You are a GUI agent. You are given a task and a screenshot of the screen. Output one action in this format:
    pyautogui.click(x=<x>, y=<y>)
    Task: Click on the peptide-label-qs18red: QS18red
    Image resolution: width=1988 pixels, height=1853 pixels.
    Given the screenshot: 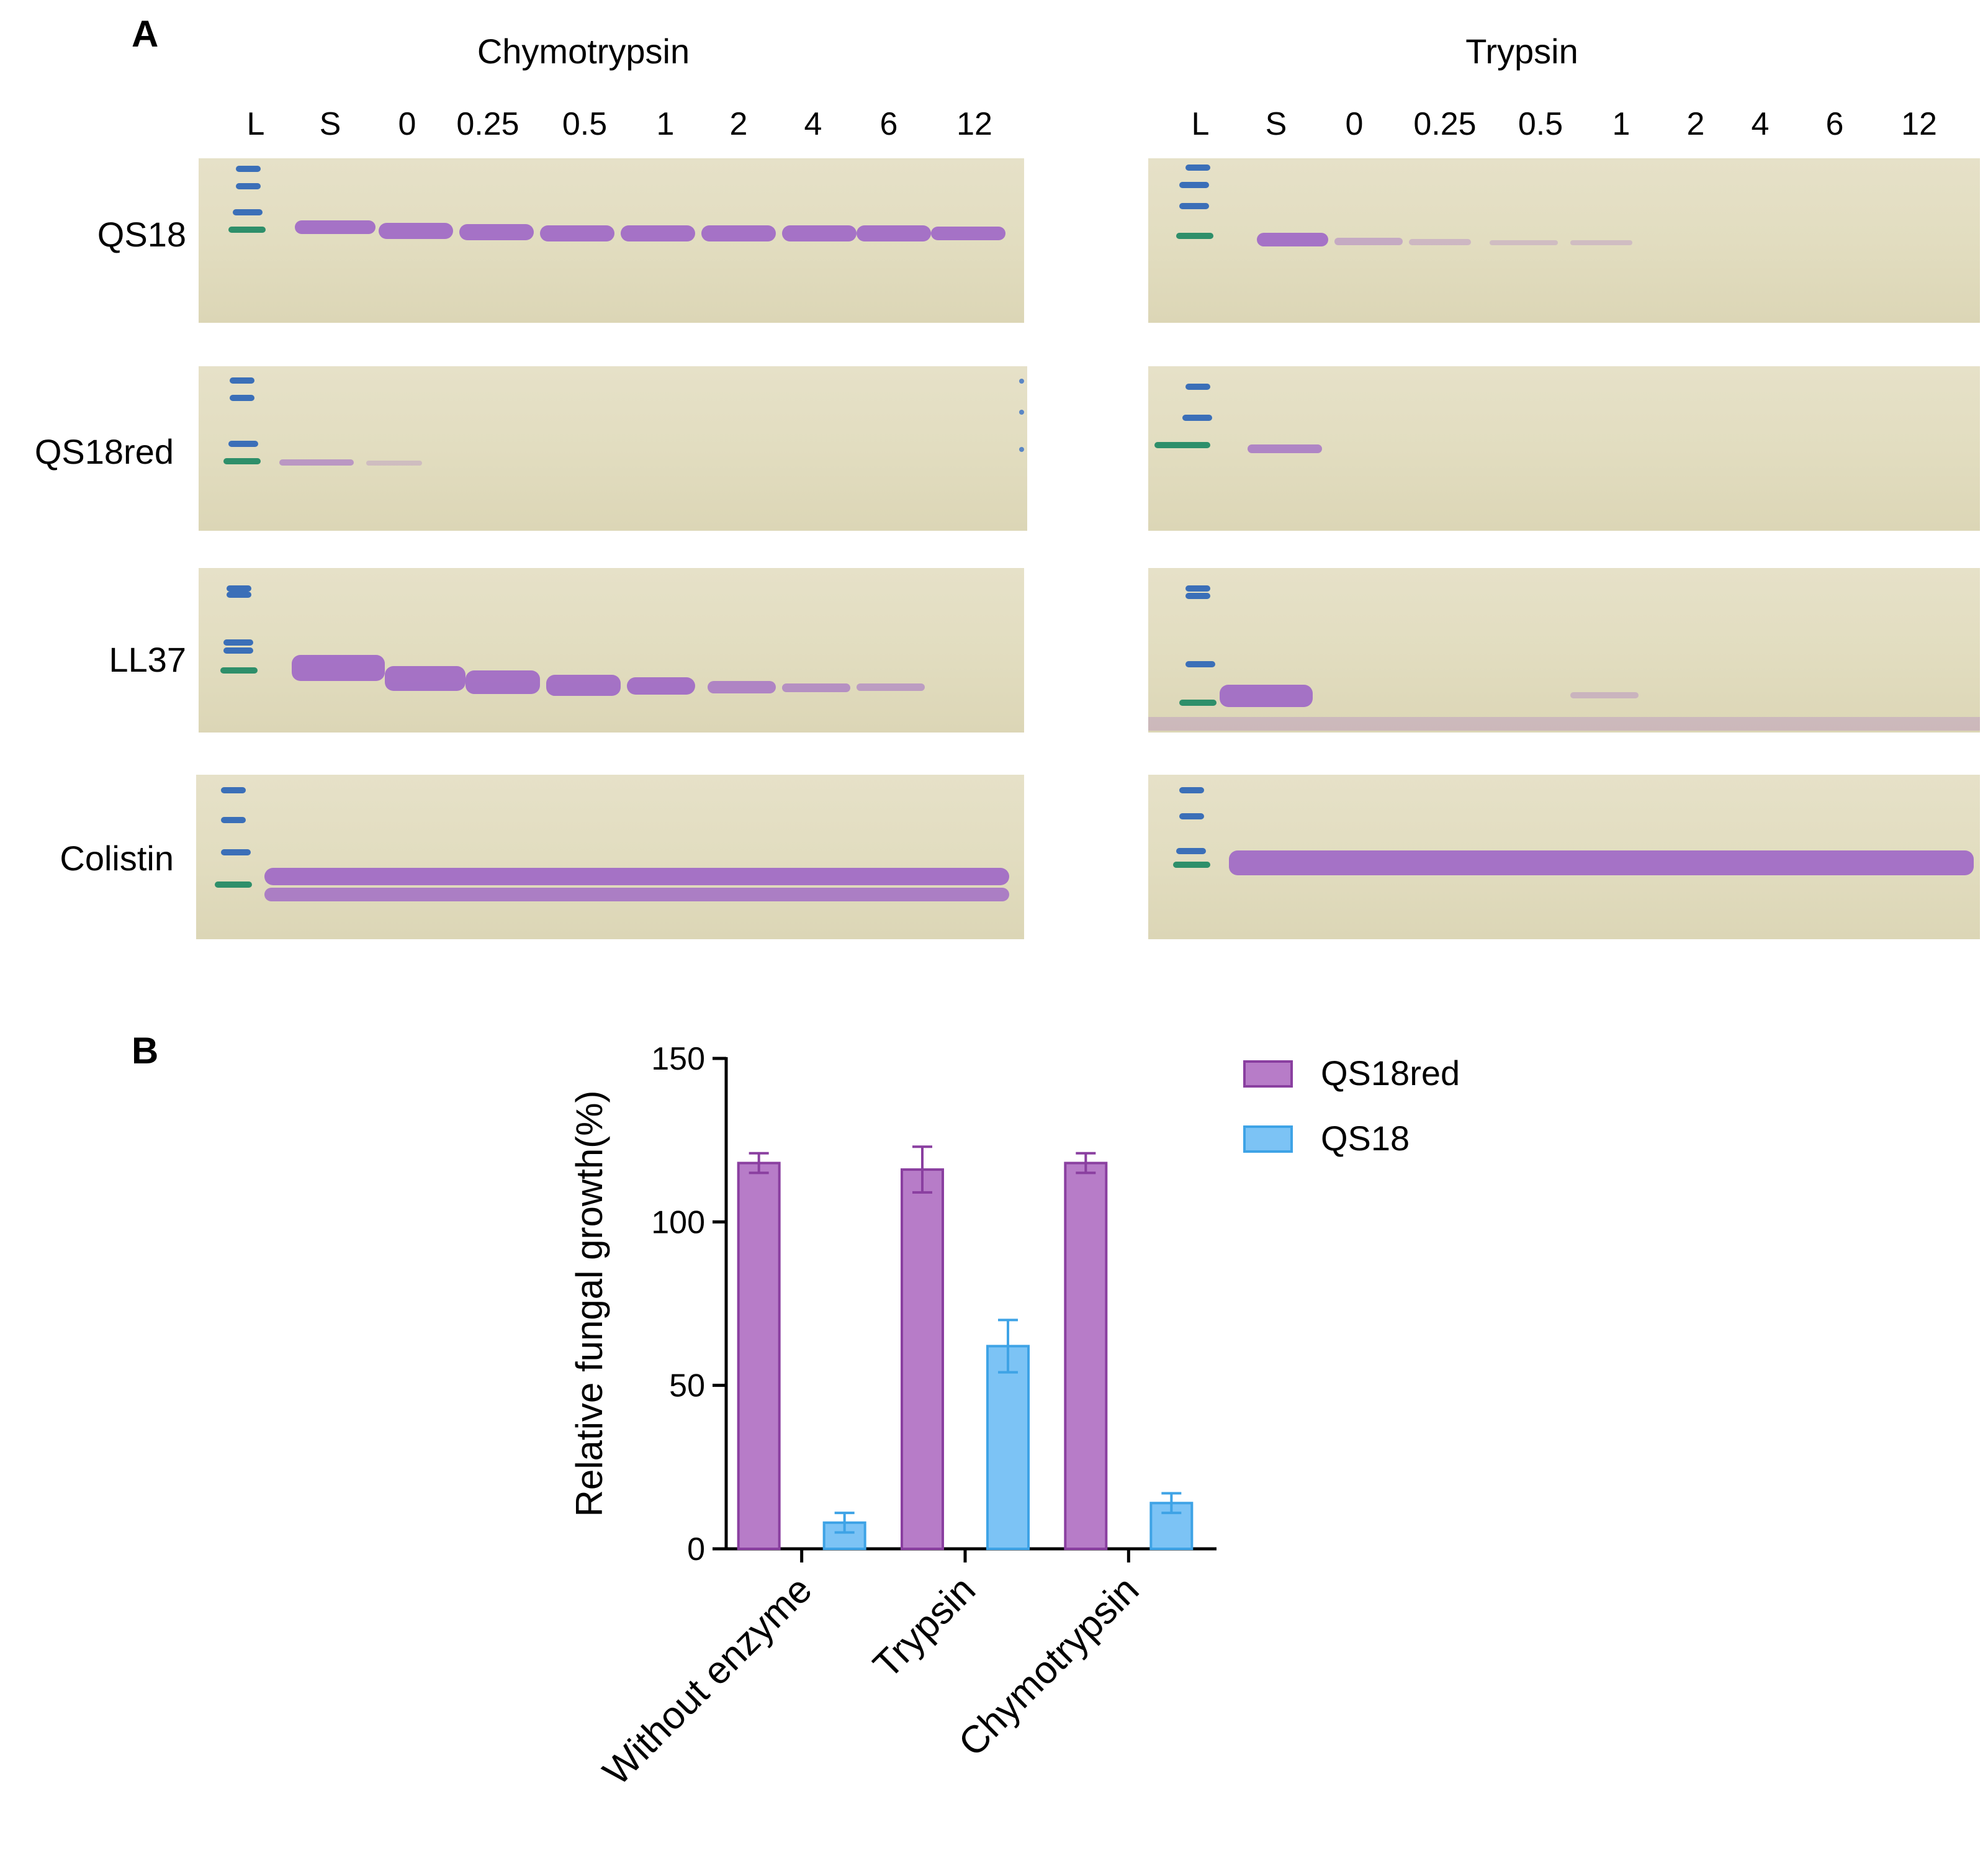 What is the action you would take?
    pyautogui.click(x=104, y=451)
    